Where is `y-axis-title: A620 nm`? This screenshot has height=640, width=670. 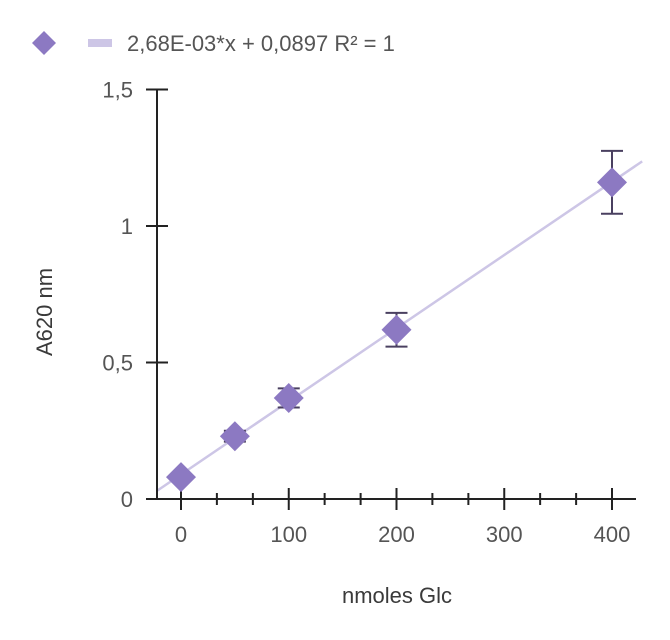
y-axis-title: A620 nm is located at coordinates (44, 312).